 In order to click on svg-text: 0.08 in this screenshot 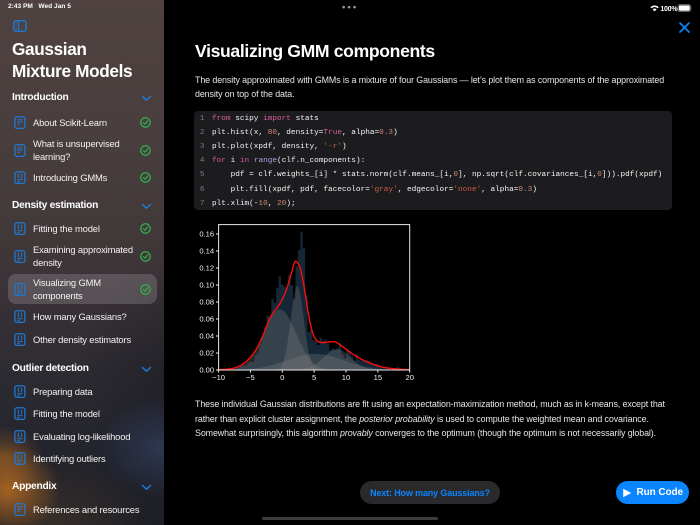, I will do `click(206, 301)`.